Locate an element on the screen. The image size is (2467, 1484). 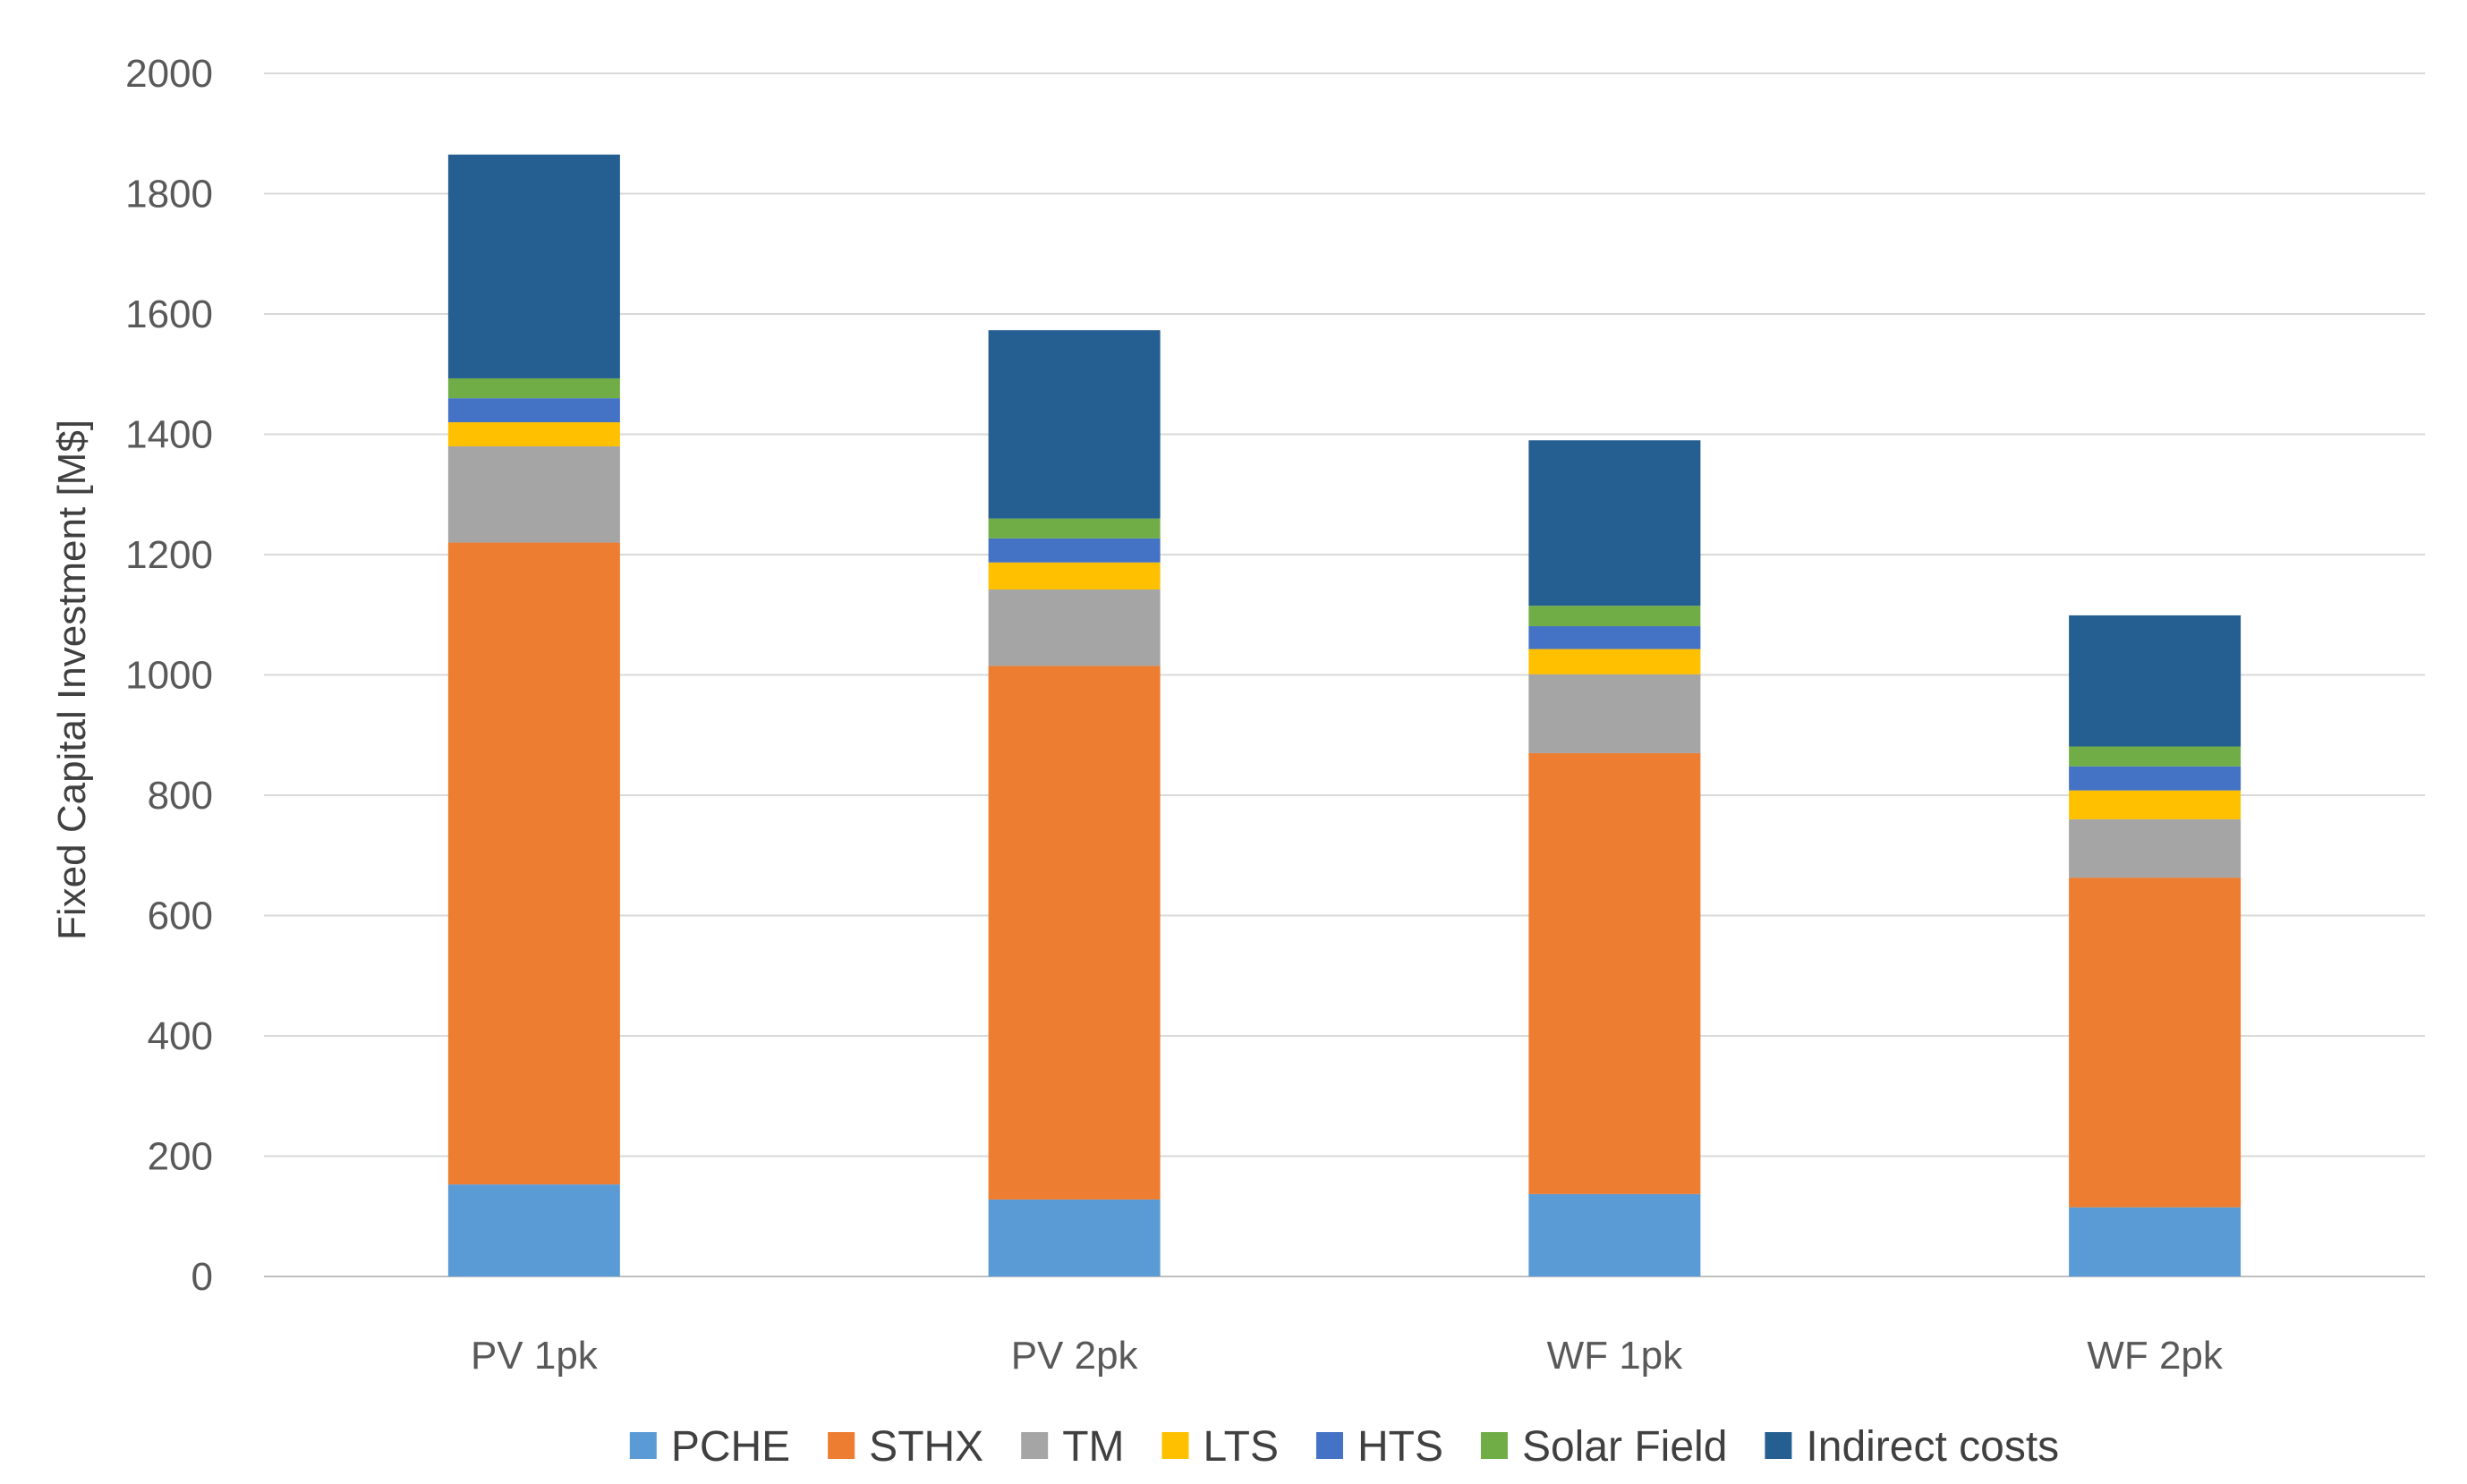
legend-item-lts: LTS is located at coordinates (1220, 1447).